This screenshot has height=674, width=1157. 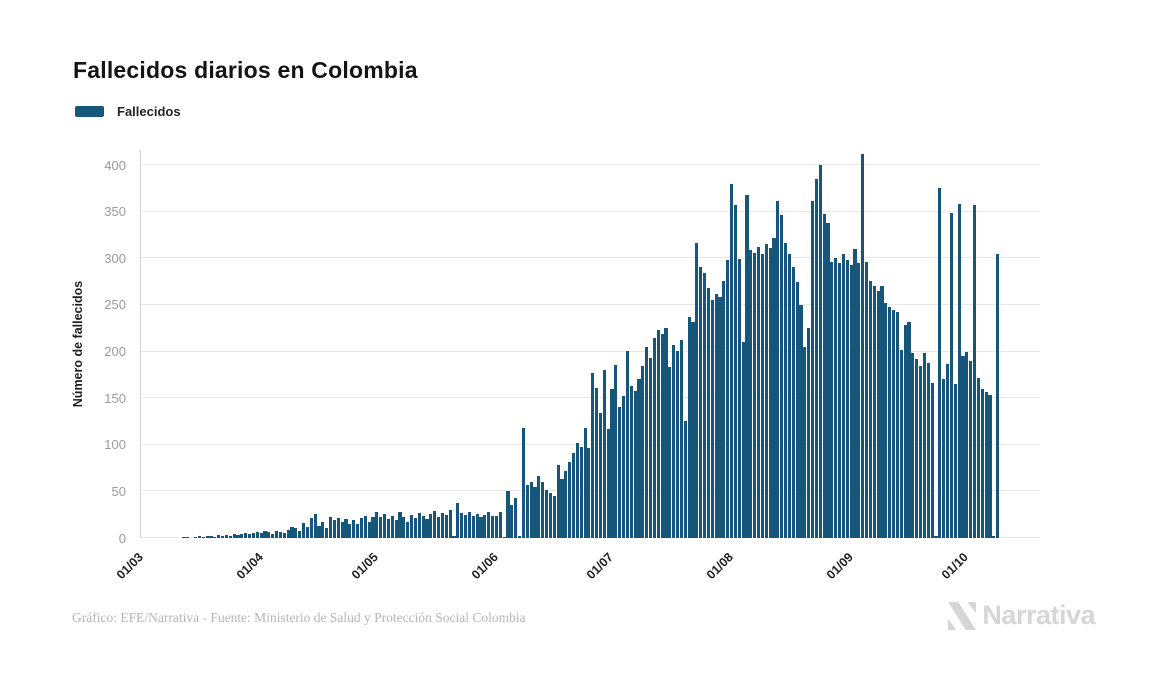 What do you see at coordinates (128, 111) in the screenshot?
I see `legend-item-fallecidos: Fallecidos` at bounding box center [128, 111].